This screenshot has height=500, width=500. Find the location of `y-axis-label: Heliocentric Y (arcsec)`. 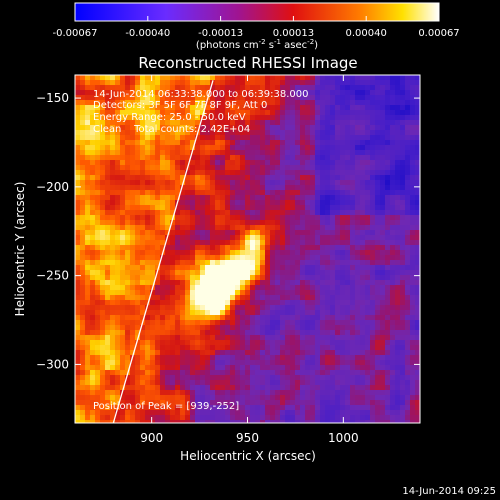

y-axis-label: Heliocentric Y (arcsec) is located at coordinates (20, 249).